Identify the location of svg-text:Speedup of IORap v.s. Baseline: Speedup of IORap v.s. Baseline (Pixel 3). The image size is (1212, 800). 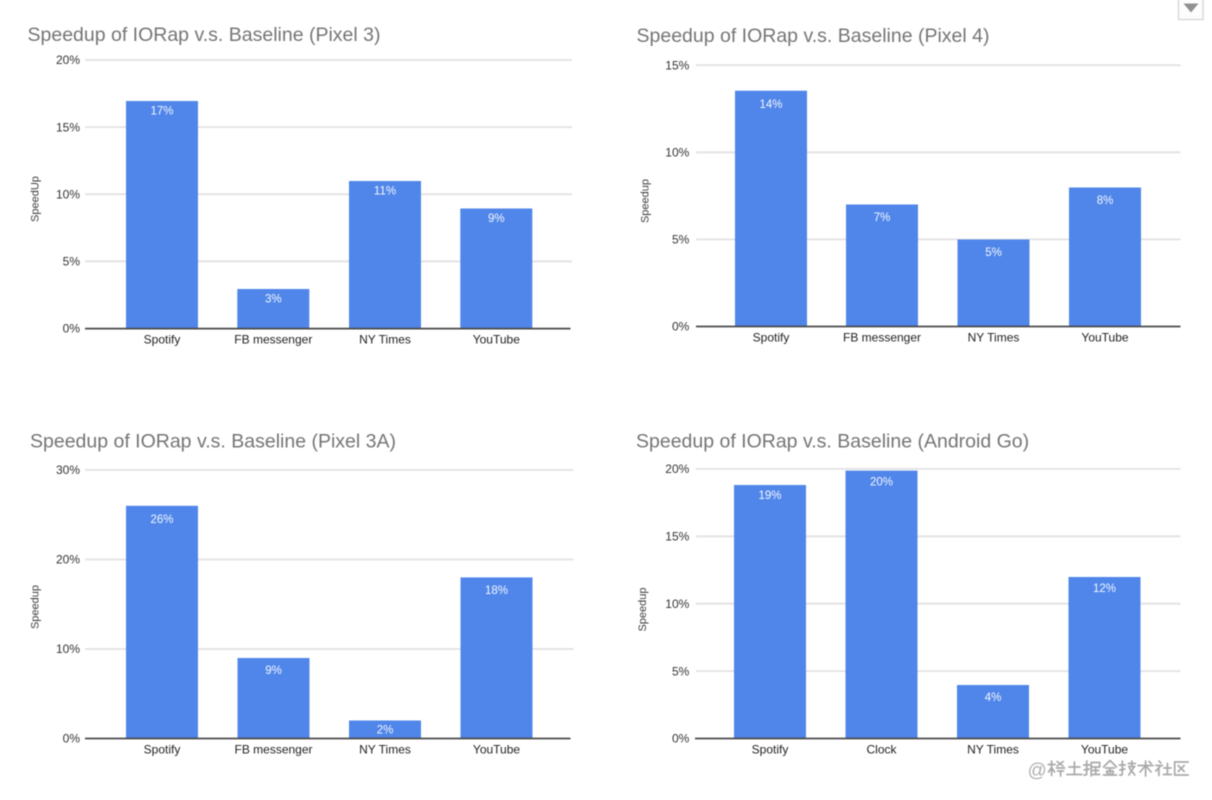
(204, 35).